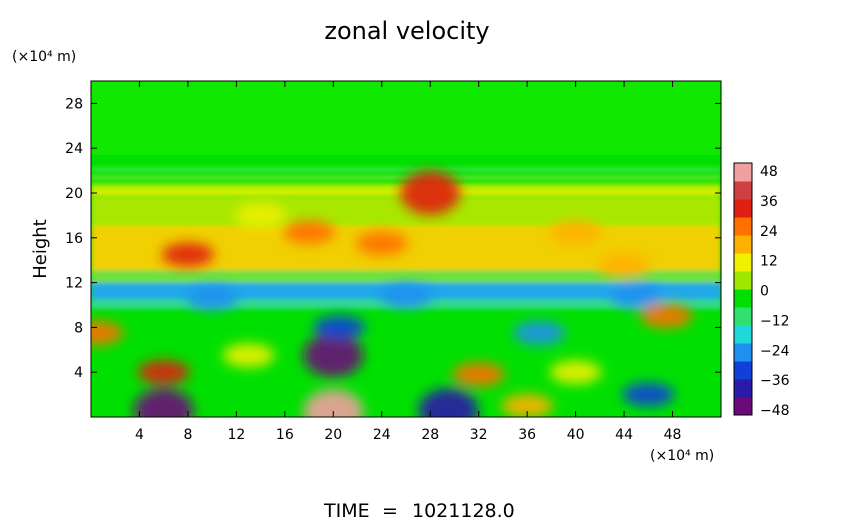 The image size is (854, 519). I want to click on colorbar-label: −36, so click(775, 381).